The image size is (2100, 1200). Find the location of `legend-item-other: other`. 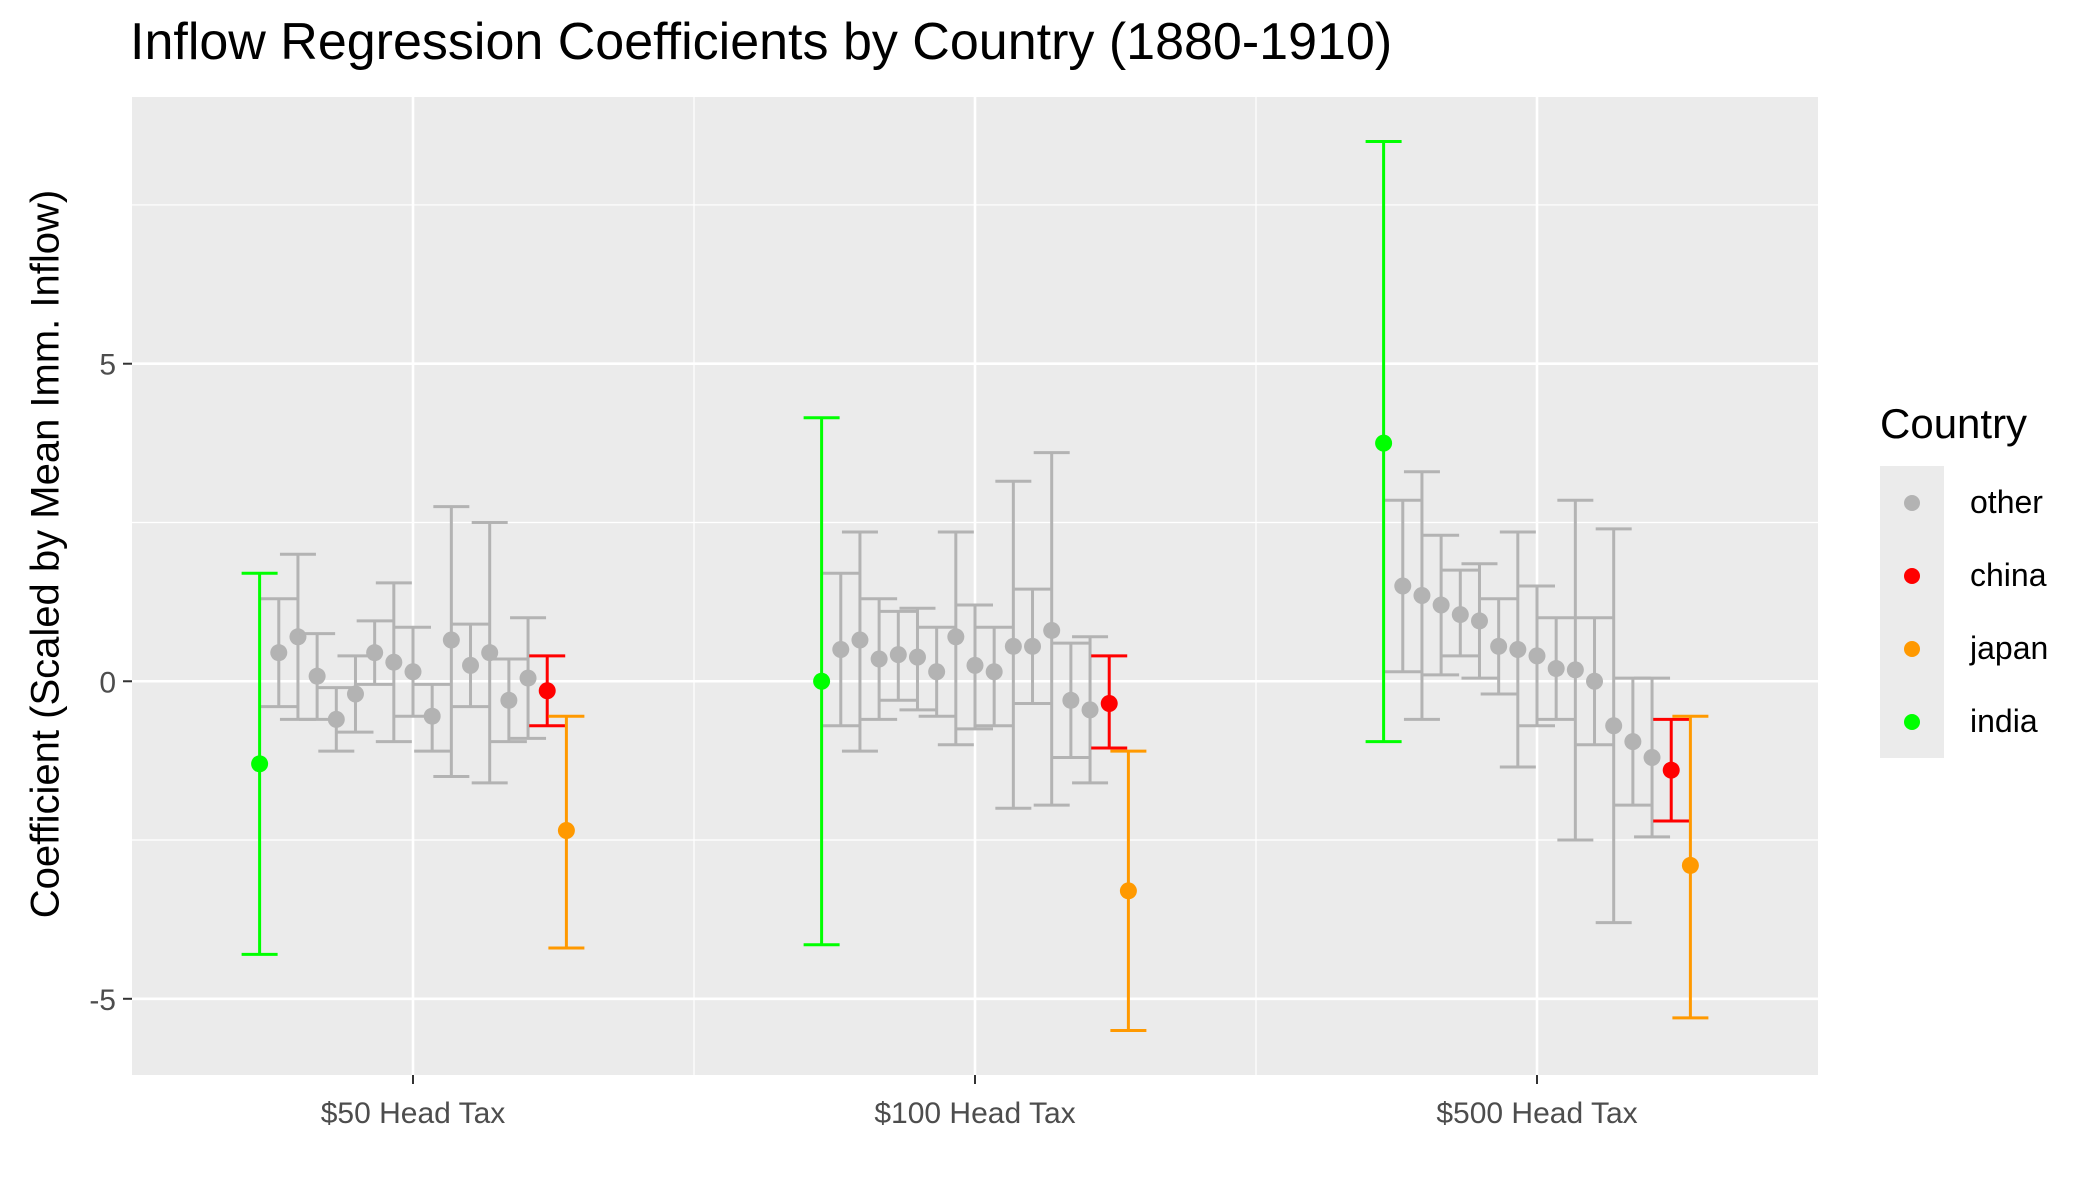

legend-item-other: other is located at coordinates (1964, 502).